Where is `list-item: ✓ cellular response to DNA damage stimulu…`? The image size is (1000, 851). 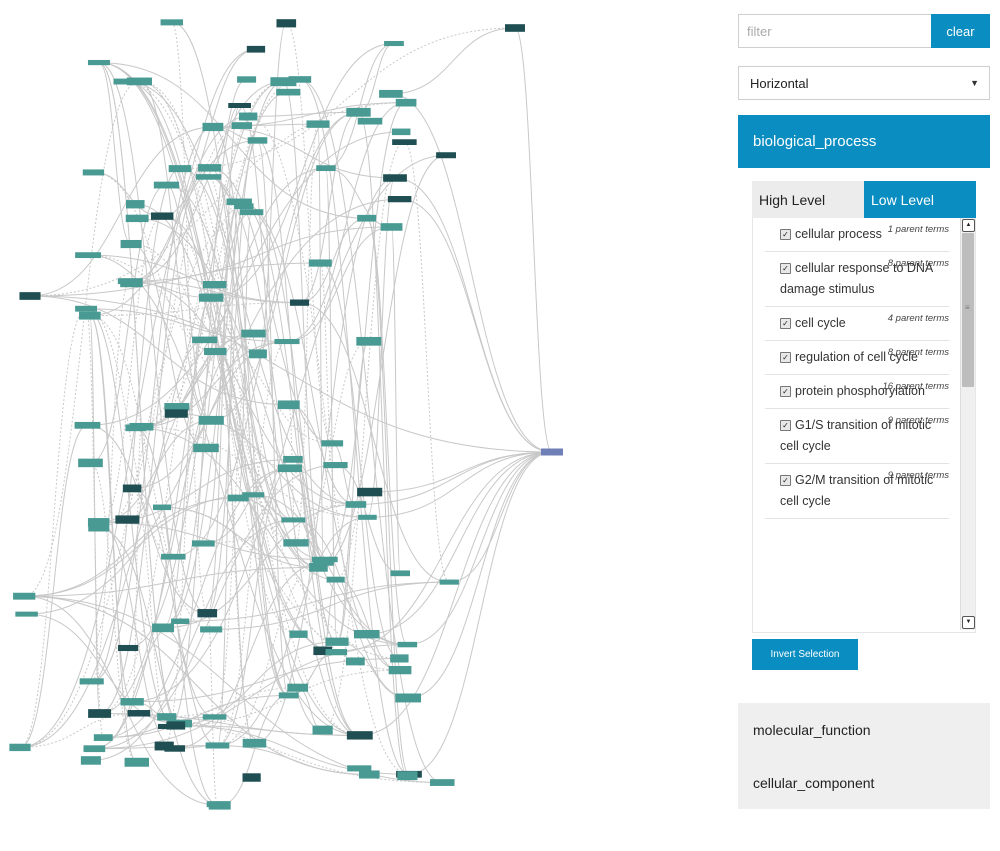
list-item: ✓ cellular response to DNA damage stimulu… is located at coordinates (857, 279).